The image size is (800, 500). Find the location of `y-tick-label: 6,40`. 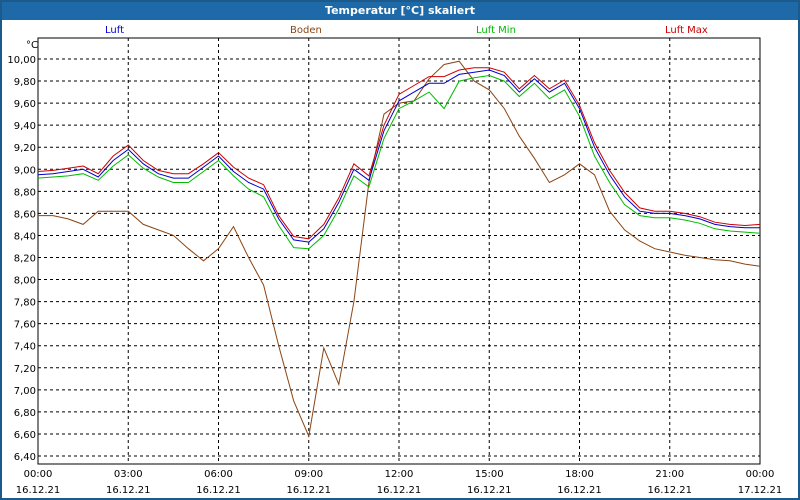

y-tick-label: 6,40 is located at coordinates (25, 457).